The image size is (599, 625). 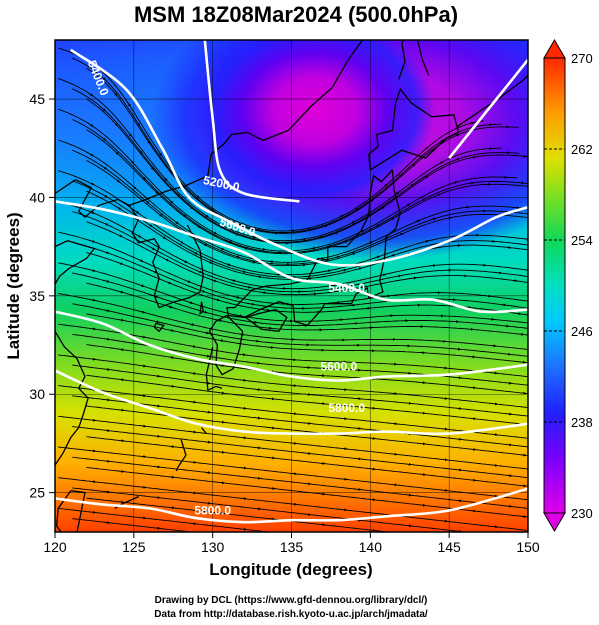 I want to click on y-tick-label: 45, so click(x=37, y=99).